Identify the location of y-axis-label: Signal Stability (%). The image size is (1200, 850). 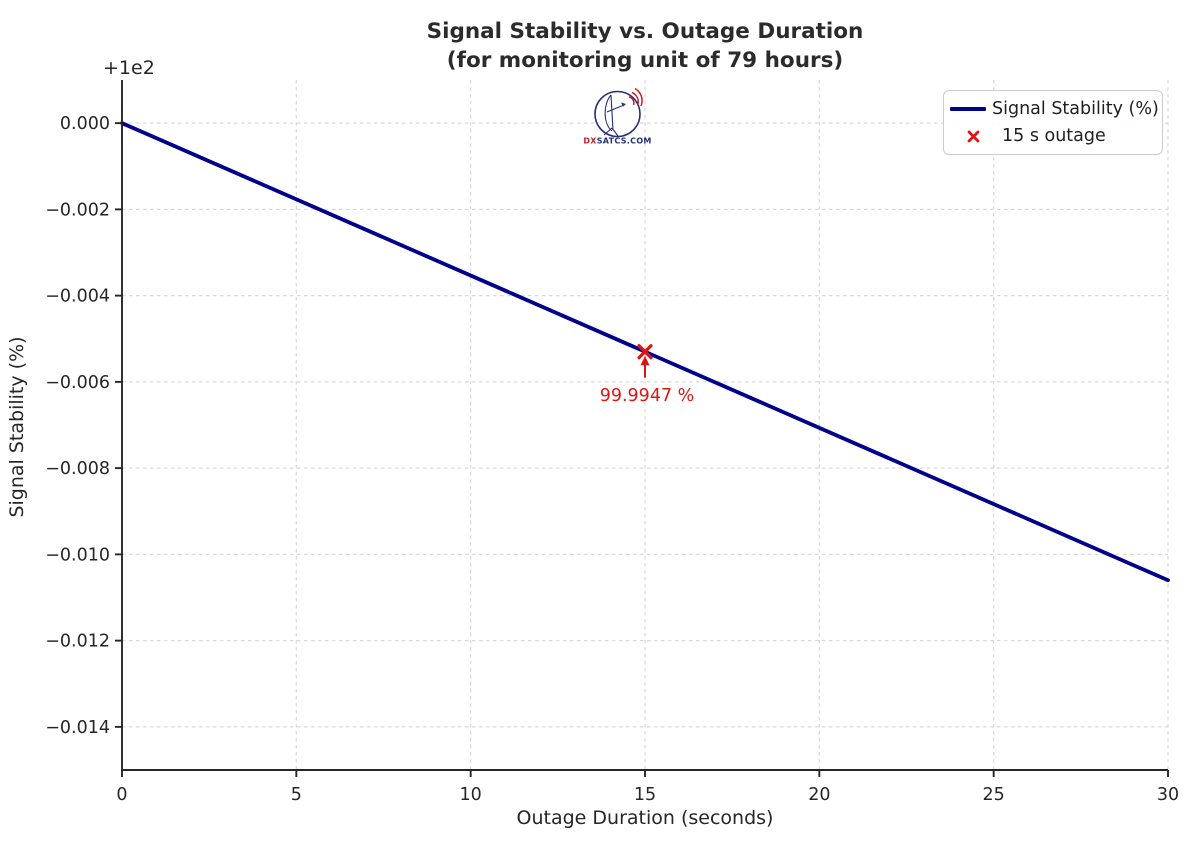
(17, 426).